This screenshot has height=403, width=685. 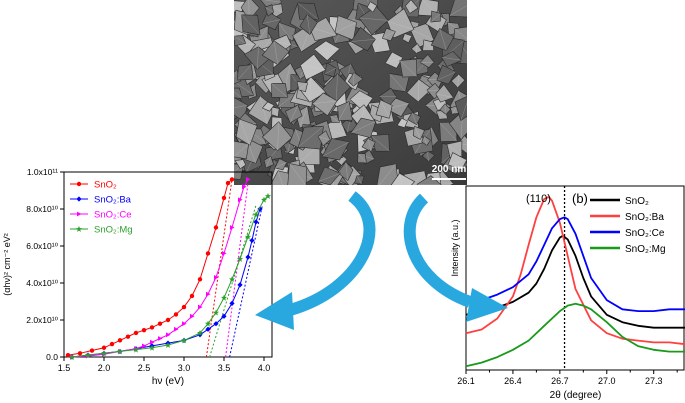 What do you see at coordinates (42, 283) in the screenshot?
I see `tauc-y-tick-label: 4.0x10¹⁰` at bounding box center [42, 283].